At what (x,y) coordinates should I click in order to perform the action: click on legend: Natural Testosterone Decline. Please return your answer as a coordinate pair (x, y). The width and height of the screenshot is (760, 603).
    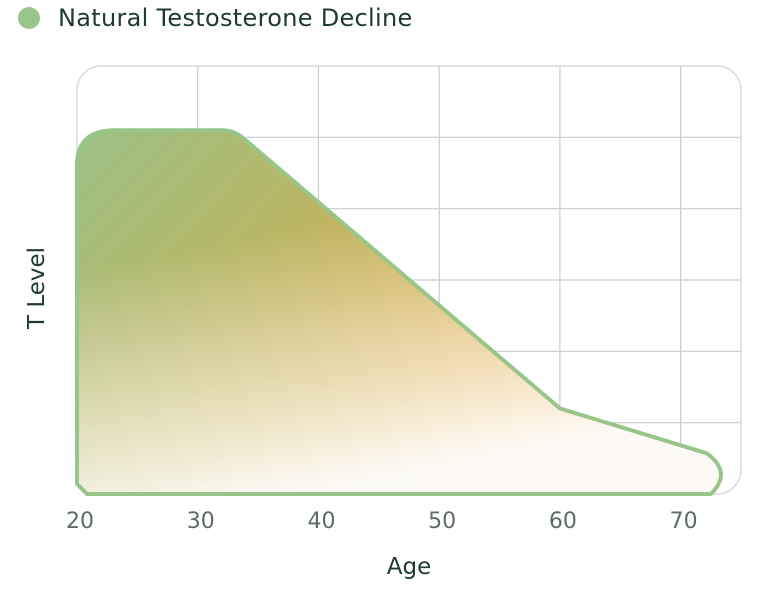
    Looking at the image, I should click on (215, 18).